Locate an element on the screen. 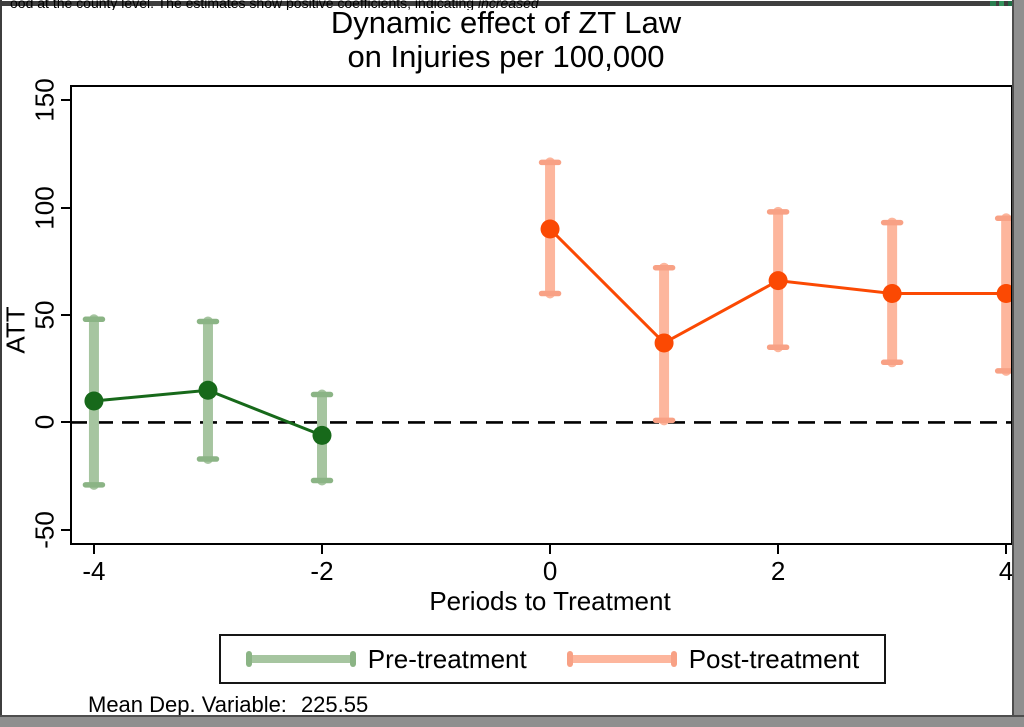 The width and height of the screenshot is (1024, 727). y-axis-title: ATT is located at coordinates (15, 330).